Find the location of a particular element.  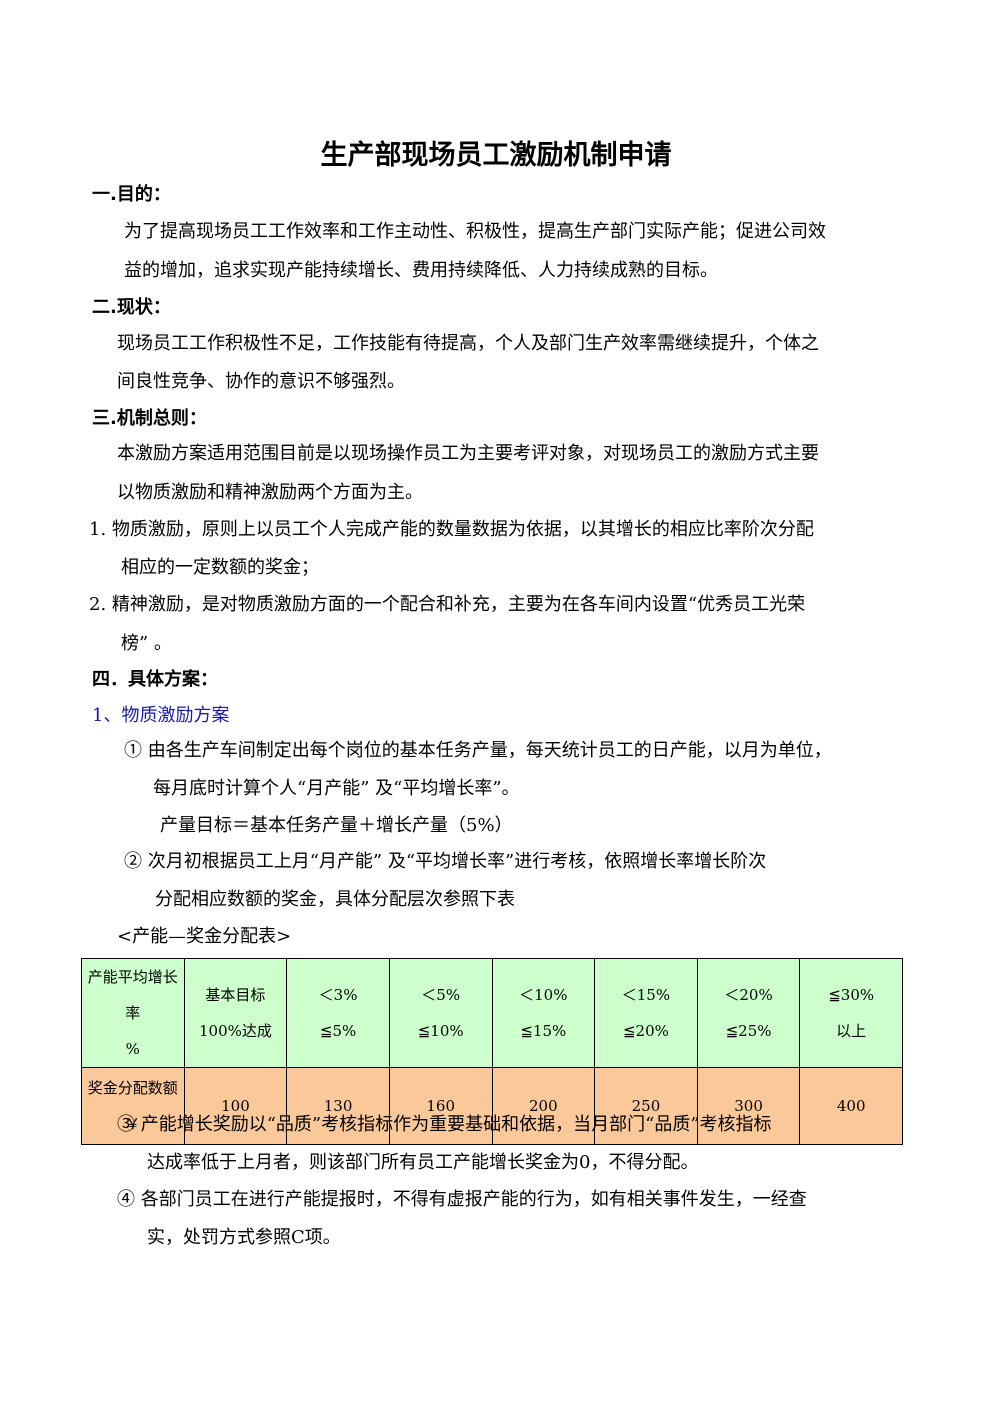

value-cell: 250 is located at coordinates (646, 1106).